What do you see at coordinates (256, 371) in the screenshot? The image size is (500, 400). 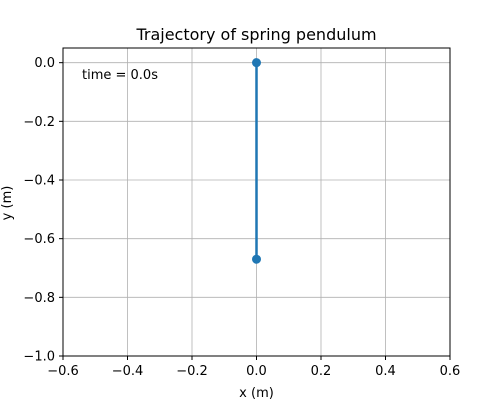 I see `x-tick-label: 0.0` at bounding box center [256, 371].